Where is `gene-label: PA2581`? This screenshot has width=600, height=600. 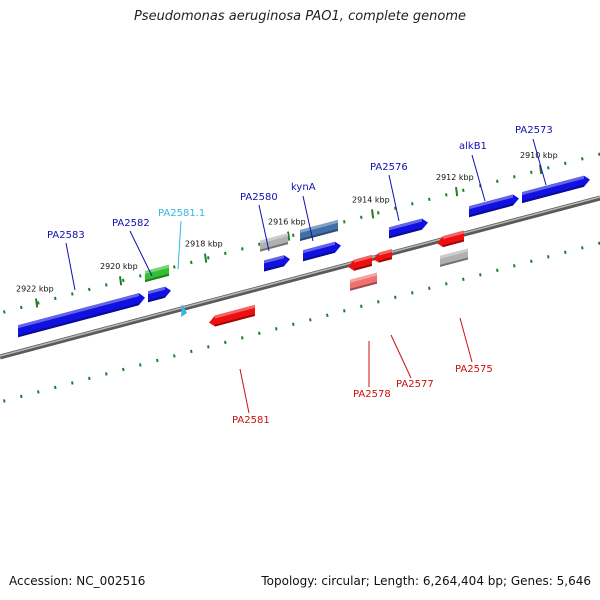
gene-label: PA2581 is located at coordinates (251, 420).